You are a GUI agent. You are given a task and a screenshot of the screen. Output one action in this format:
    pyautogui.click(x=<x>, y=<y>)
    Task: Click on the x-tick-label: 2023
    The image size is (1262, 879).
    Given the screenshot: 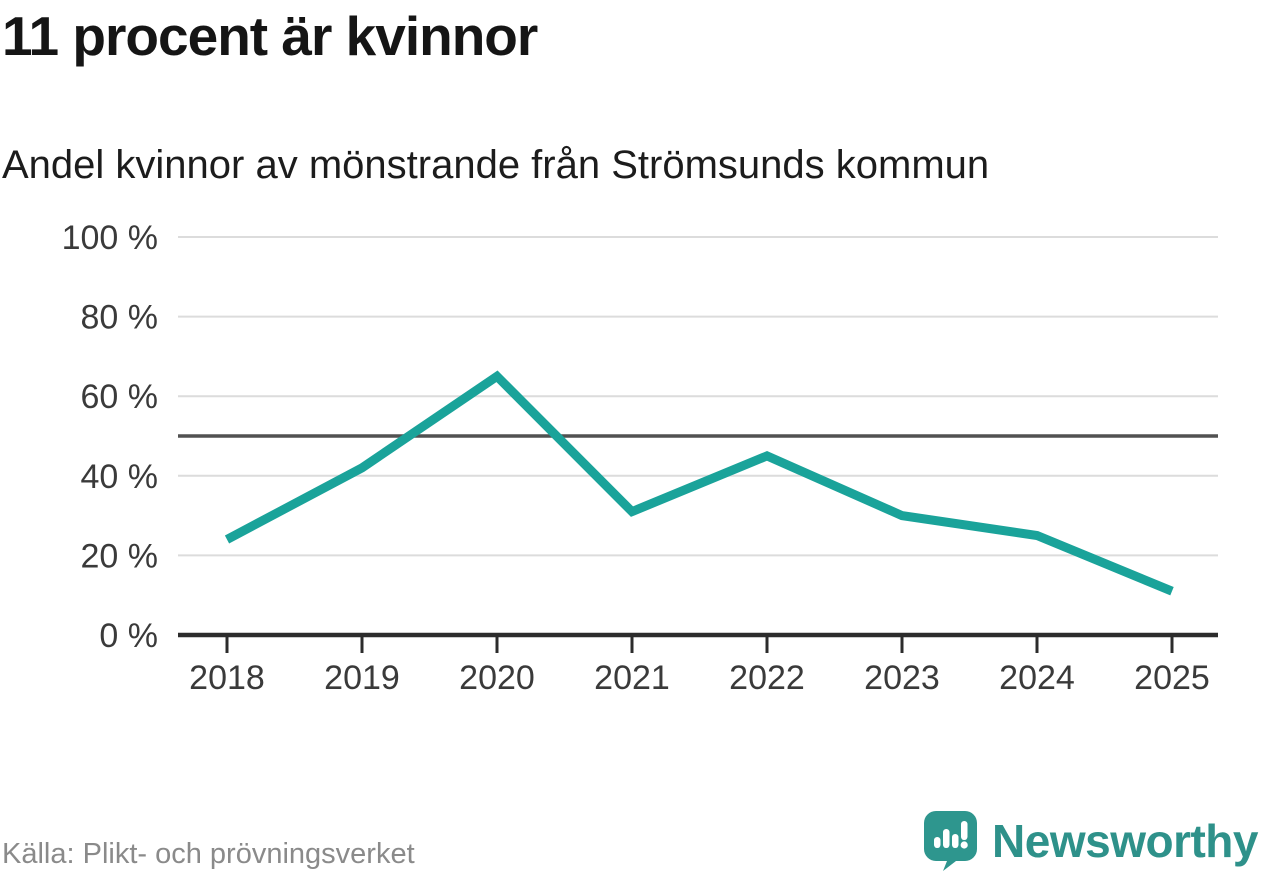 What is the action you would take?
    pyautogui.click(x=902, y=678)
    